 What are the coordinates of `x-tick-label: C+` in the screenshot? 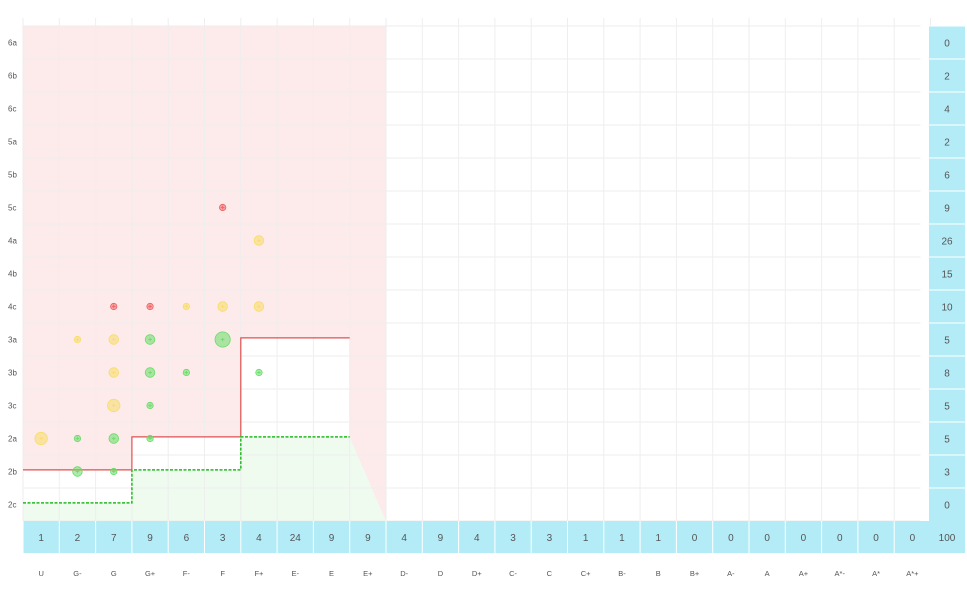 It's located at (586, 573).